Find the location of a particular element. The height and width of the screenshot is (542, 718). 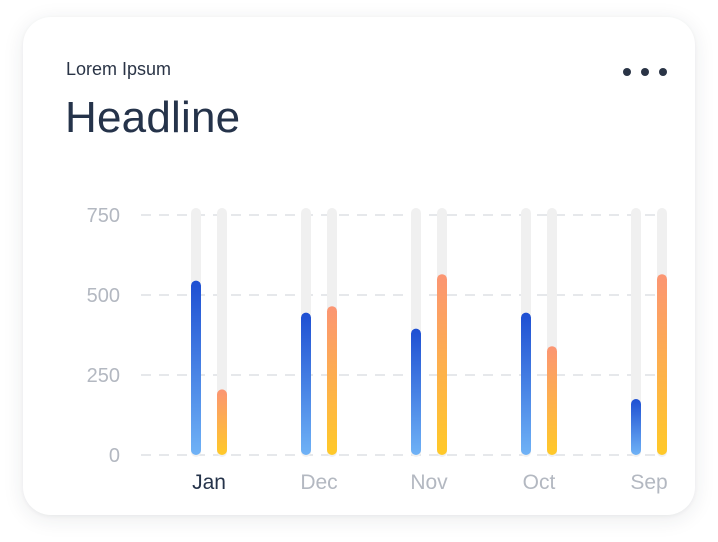

bar-blue-dec is located at coordinates (306, 383).